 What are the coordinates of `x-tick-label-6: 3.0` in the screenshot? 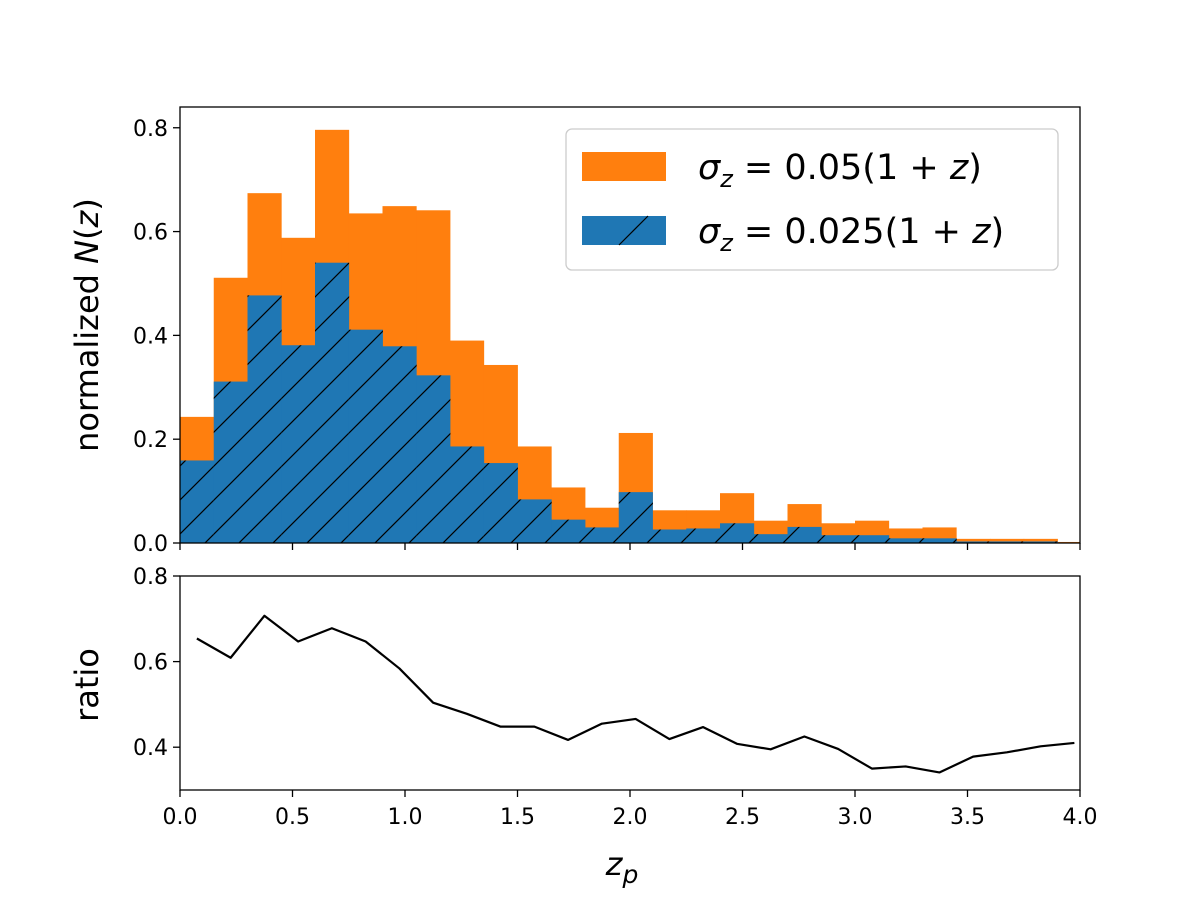 It's located at (855, 817).